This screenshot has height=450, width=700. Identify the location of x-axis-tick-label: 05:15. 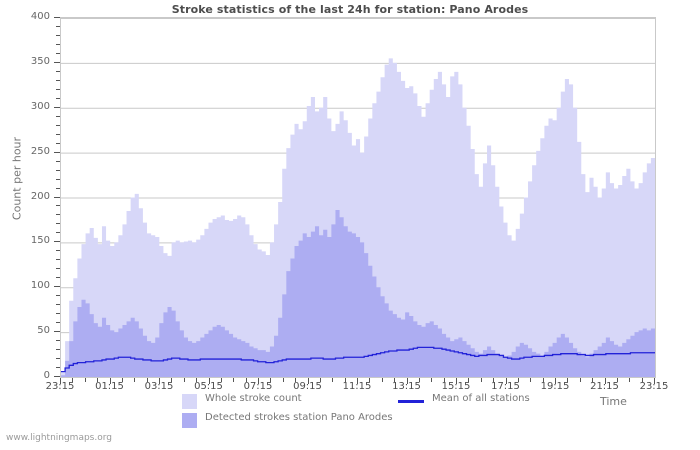
(208, 386).